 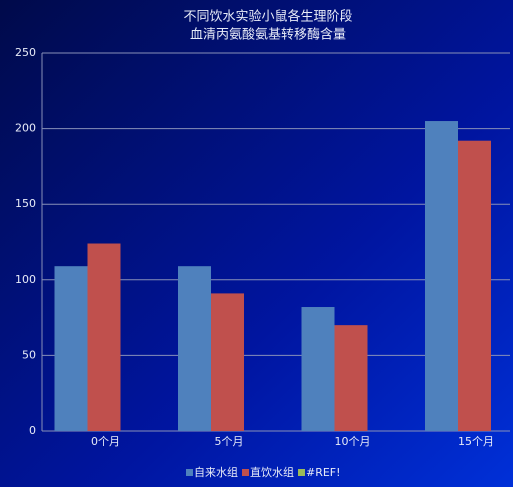 What do you see at coordinates (216, 472) in the screenshot?
I see `legend-label: 自来水组` at bounding box center [216, 472].